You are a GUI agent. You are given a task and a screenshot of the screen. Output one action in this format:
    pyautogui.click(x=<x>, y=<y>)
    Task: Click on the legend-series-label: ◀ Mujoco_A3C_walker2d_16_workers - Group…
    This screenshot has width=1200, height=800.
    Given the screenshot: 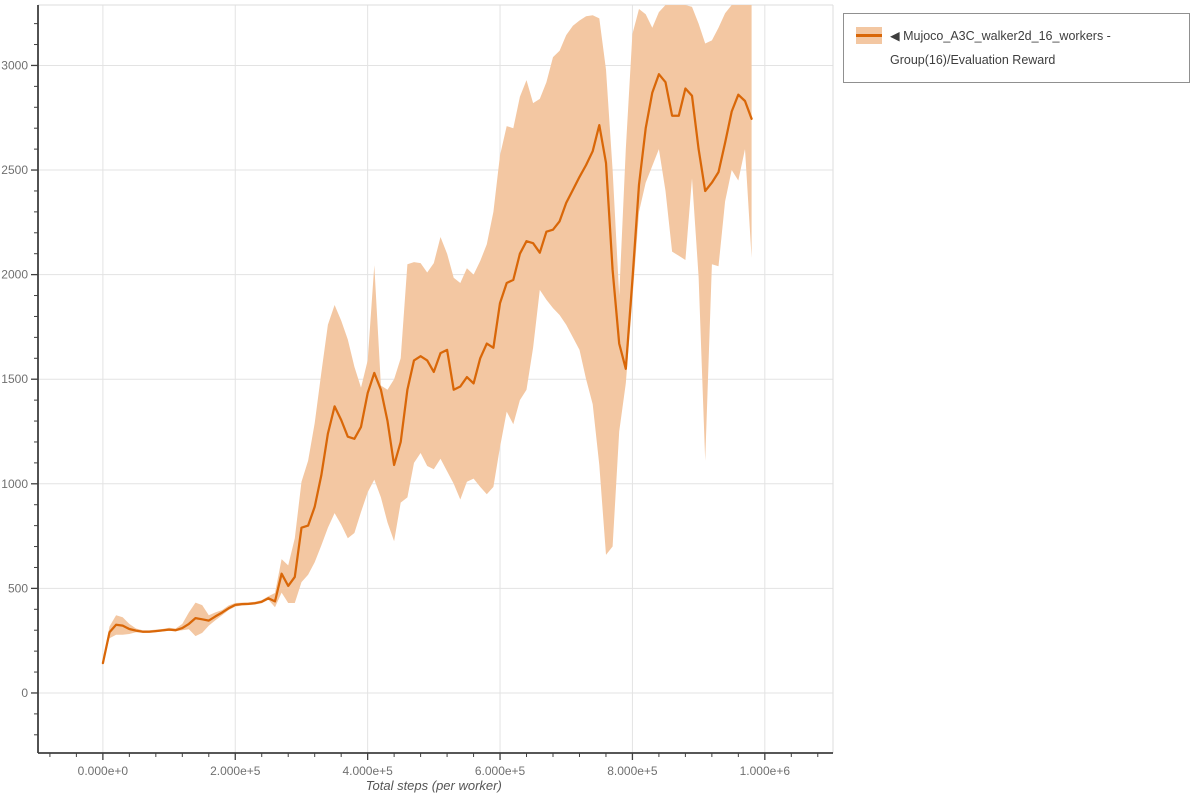 What is the action you would take?
    pyautogui.click(x=1000, y=48)
    